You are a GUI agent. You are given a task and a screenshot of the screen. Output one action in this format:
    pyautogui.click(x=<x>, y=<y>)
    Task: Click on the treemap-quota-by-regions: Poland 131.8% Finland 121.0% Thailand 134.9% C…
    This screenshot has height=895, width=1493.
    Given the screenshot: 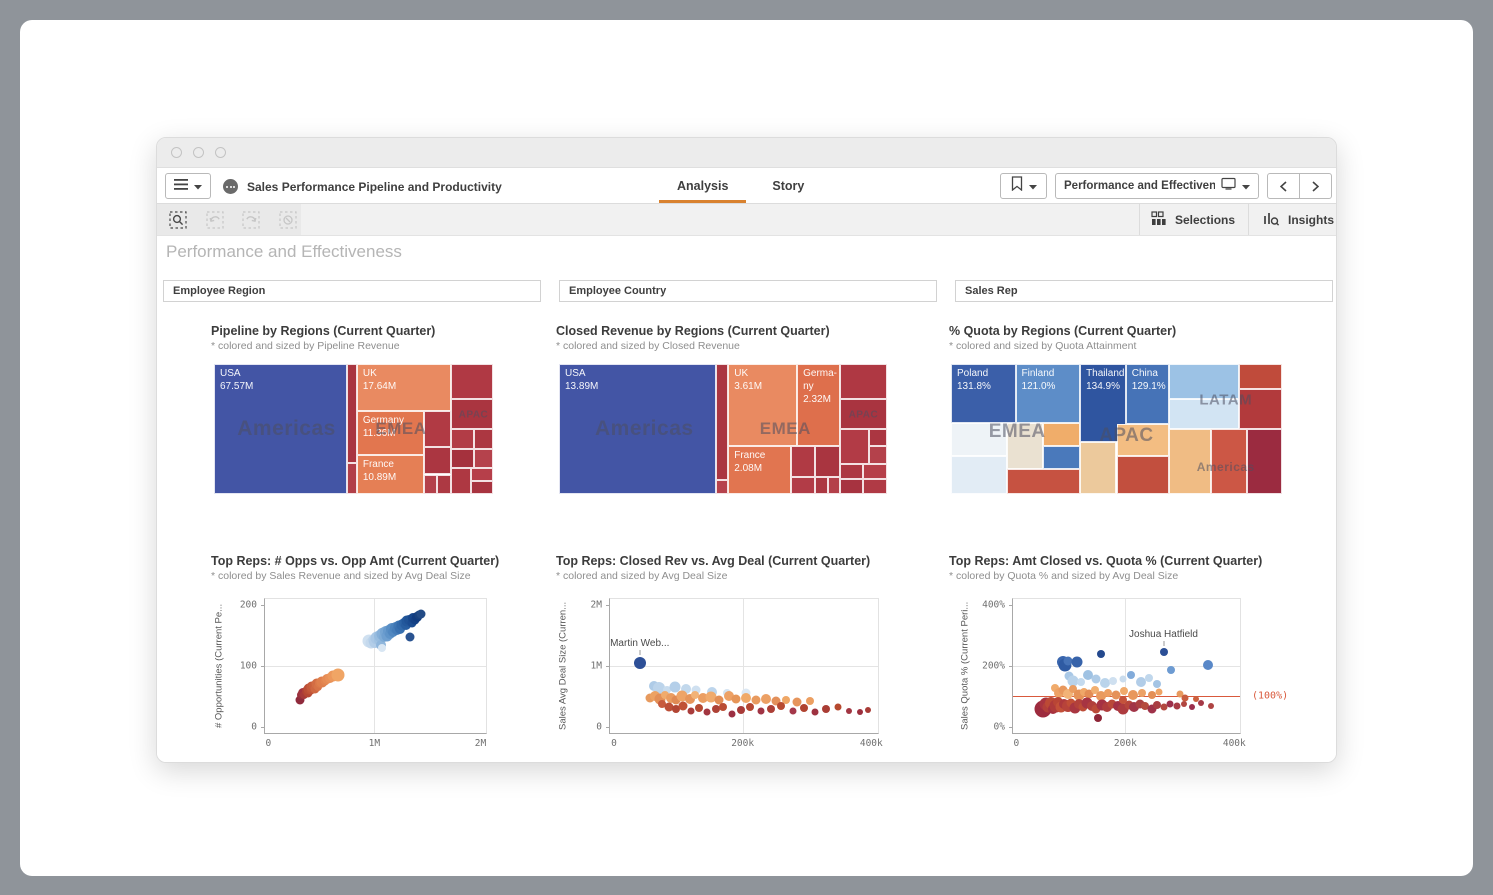 What is the action you would take?
    pyautogui.click(x=1116, y=429)
    